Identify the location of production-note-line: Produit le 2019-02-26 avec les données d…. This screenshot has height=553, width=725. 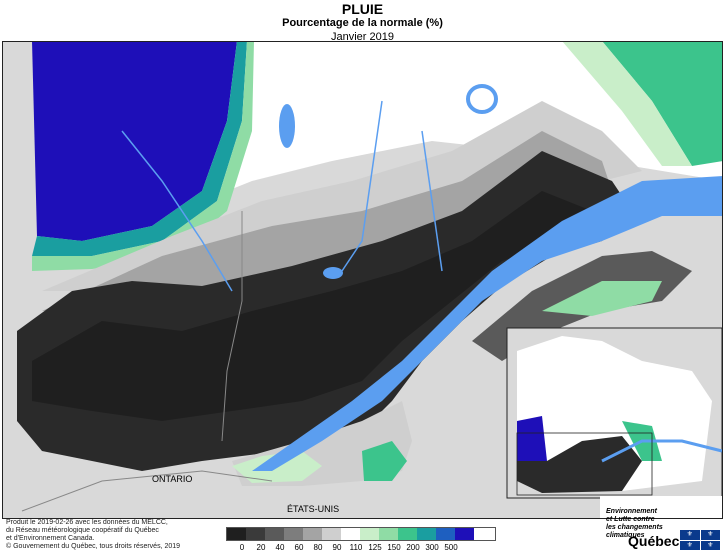
(87, 522).